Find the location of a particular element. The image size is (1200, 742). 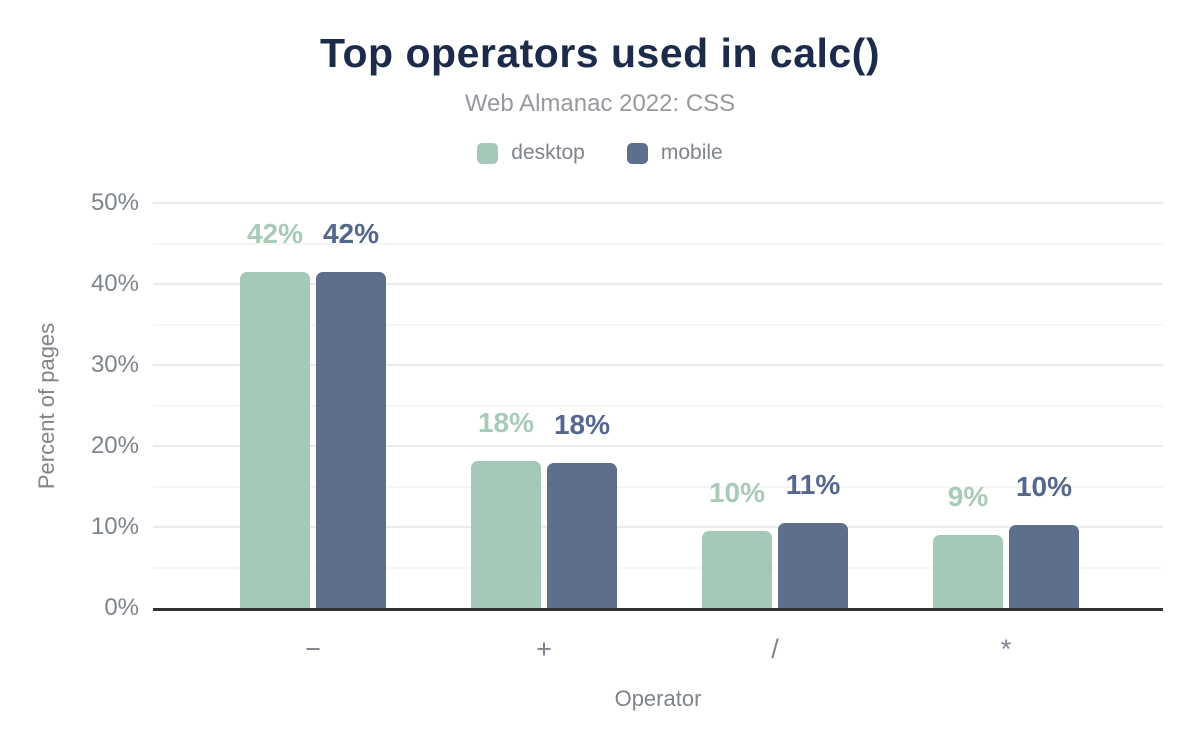

bar-wrap-mobile-0: 42% is located at coordinates (351, 405).